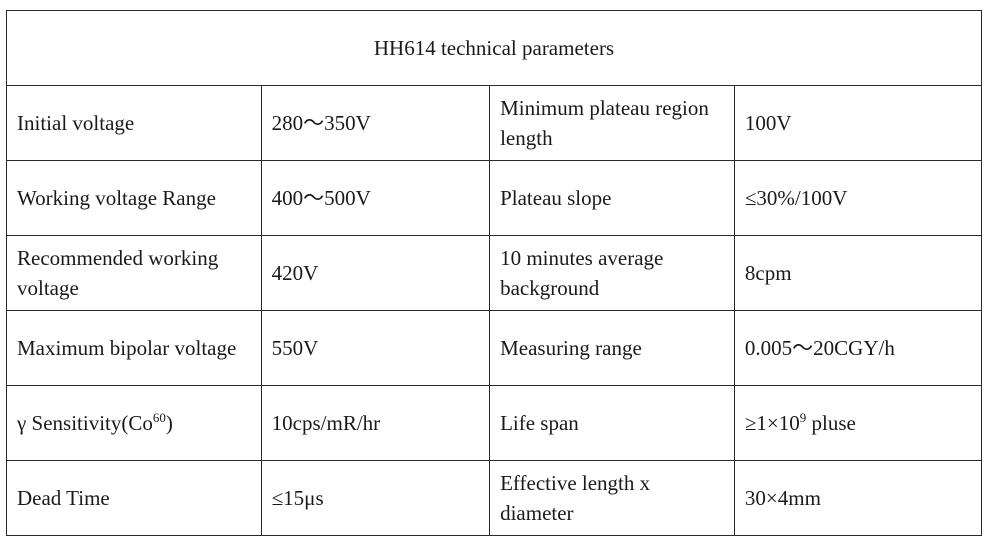 Image resolution: width=989 pixels, height=550 pixels. I want to click on life-span-unit: pluse, so click(831, 423).